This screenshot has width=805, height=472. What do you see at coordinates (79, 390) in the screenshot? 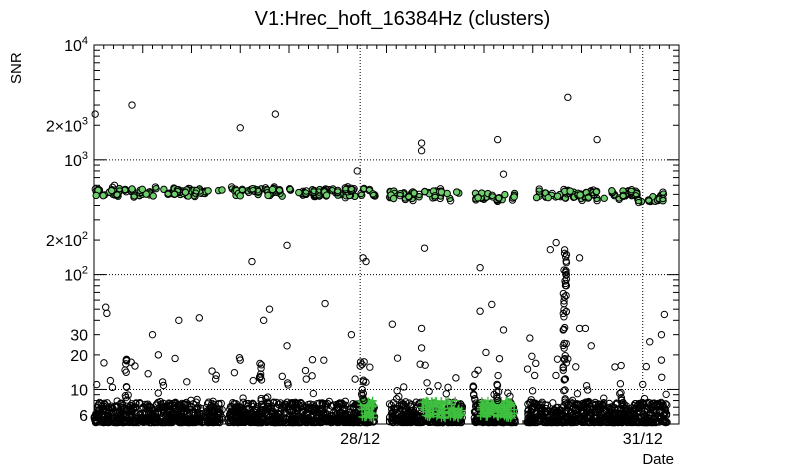
I see `y-tick-label: 10` at bounding box center [79, 390].